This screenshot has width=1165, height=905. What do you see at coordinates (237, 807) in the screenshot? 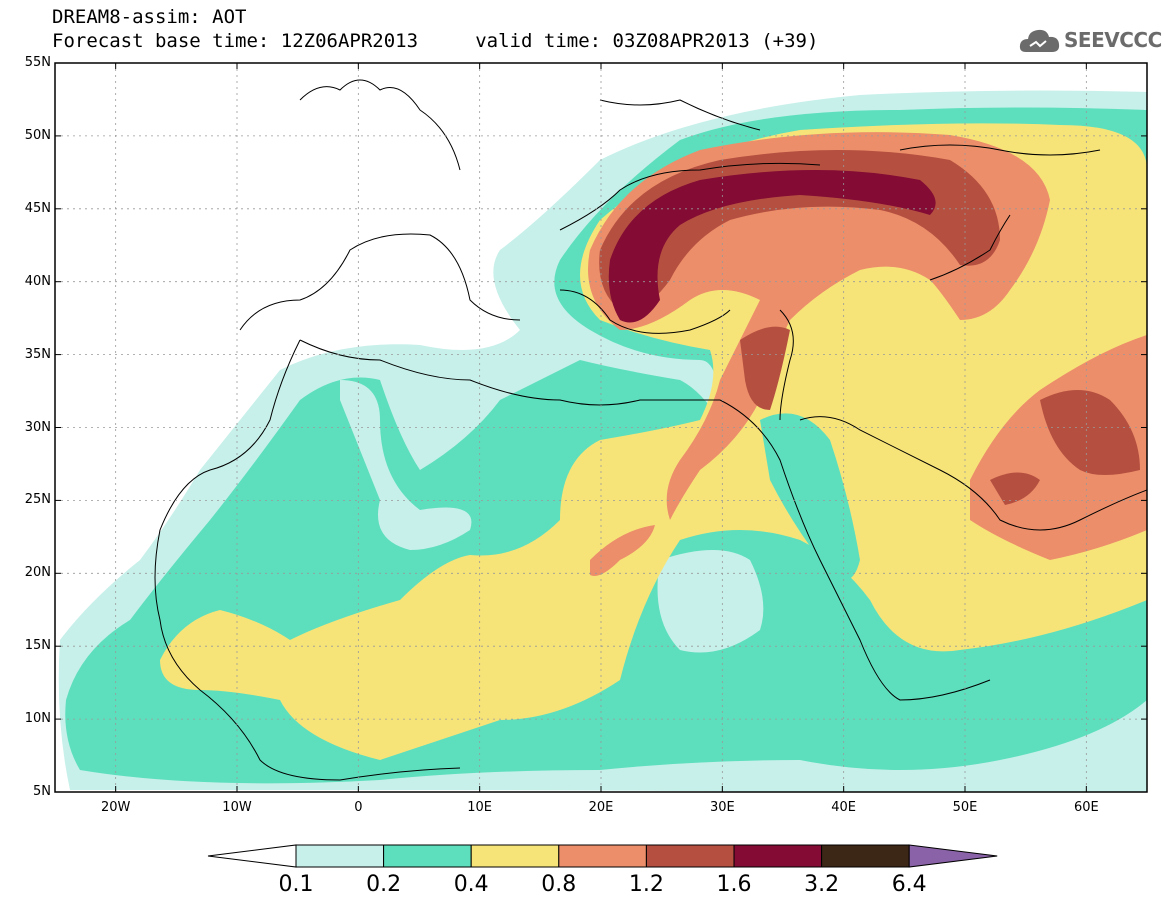
I see `lon-label: 10W` at bounding box center [237, 807].